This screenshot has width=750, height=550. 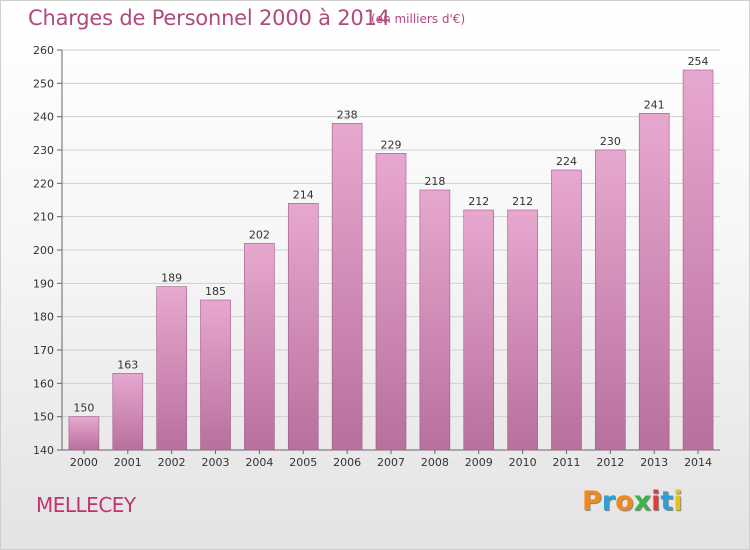 I want to click on bar-2012, so click(x=610, y=300).